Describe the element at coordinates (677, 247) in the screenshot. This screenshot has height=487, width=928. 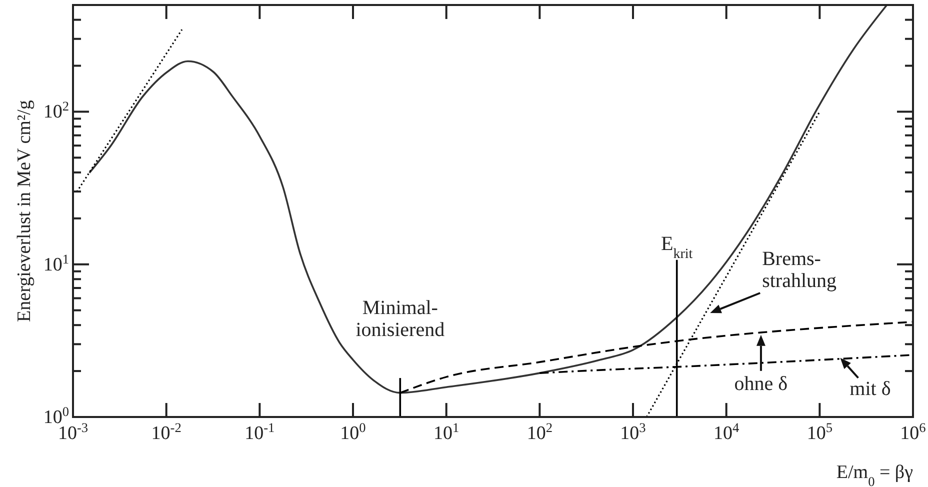
I see `annotation: E$_{krit}$` at that location.